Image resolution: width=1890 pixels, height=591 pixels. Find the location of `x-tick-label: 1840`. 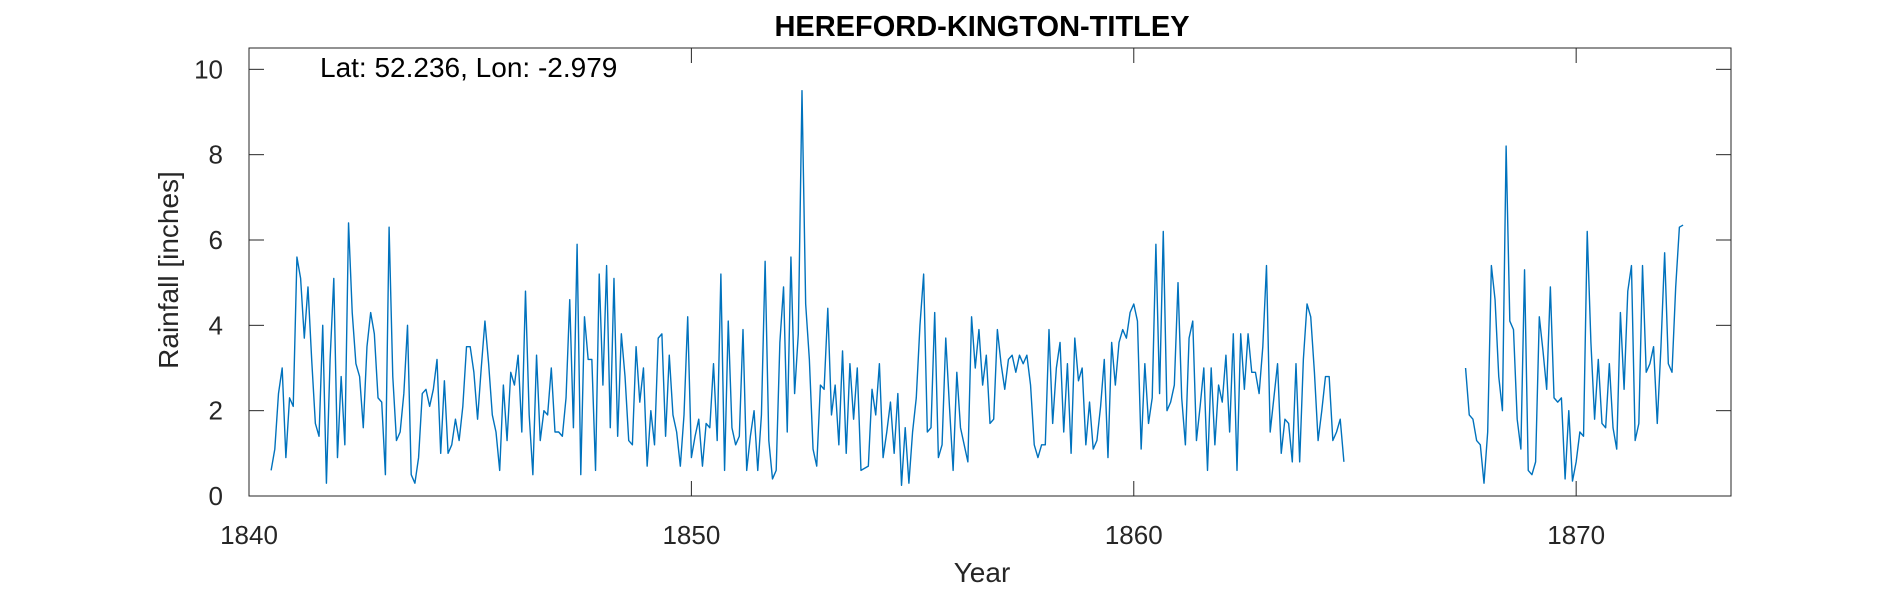

x-tick-label: 1840 is located at coordinates (249, 535).